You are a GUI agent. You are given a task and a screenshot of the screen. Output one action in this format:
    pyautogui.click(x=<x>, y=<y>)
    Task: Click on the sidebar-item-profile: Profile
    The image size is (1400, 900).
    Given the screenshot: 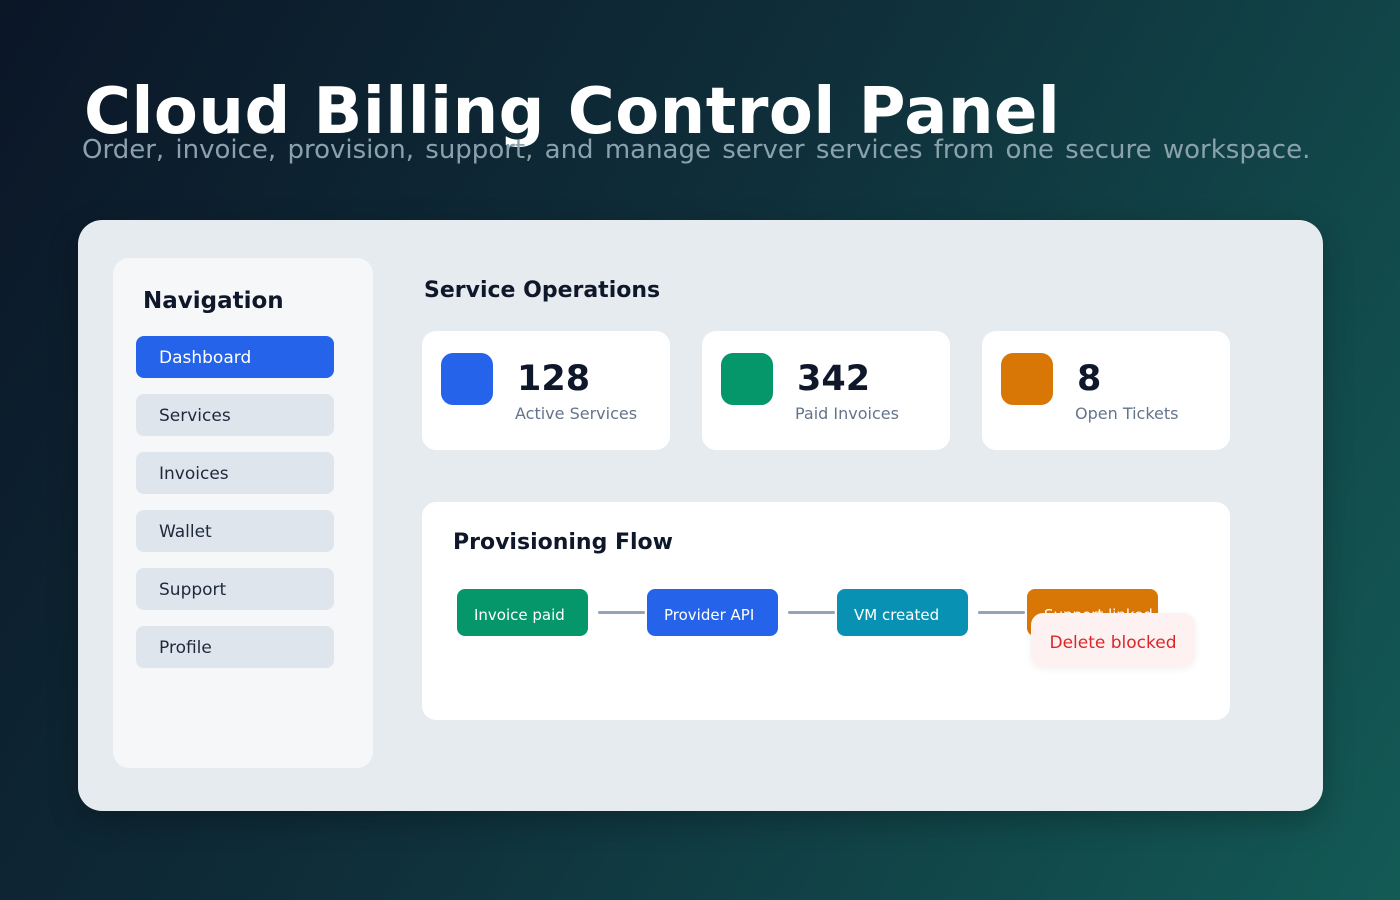 What is the action you would take?
    pyautogui.click(x=235, y=647)
    